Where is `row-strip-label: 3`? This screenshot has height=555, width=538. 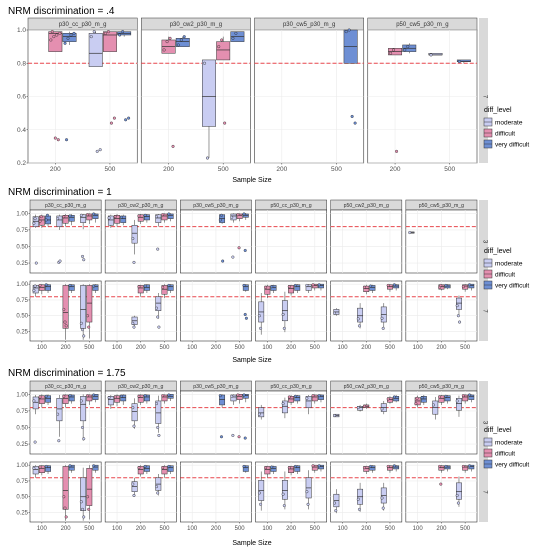
row-strip-label: 3 is located at coordinates (485, 242).